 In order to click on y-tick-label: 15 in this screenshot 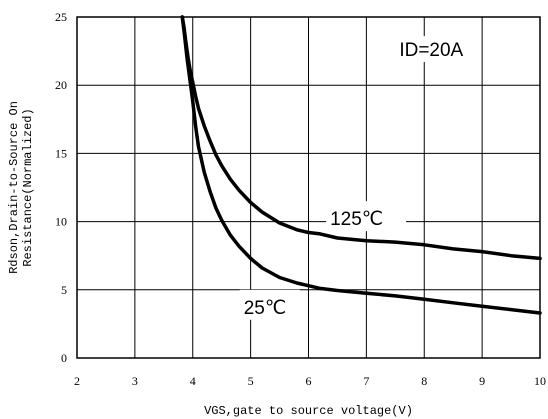, I will do `click(61, 153)`.